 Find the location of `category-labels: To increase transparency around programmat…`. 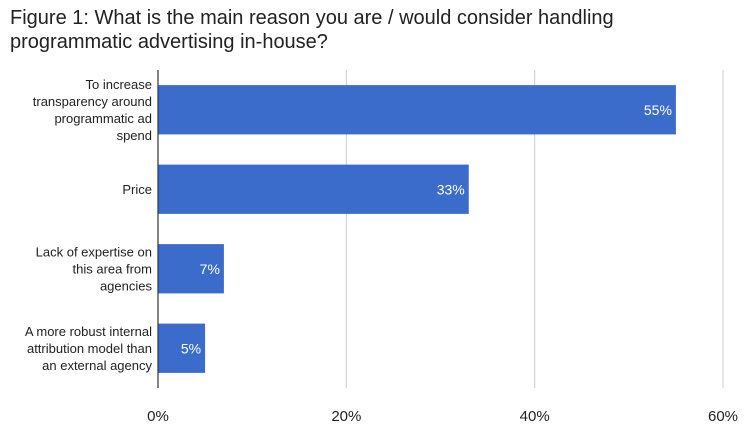

category-labels: To increase transparency around programmat… is located at coordinates (89, 225).